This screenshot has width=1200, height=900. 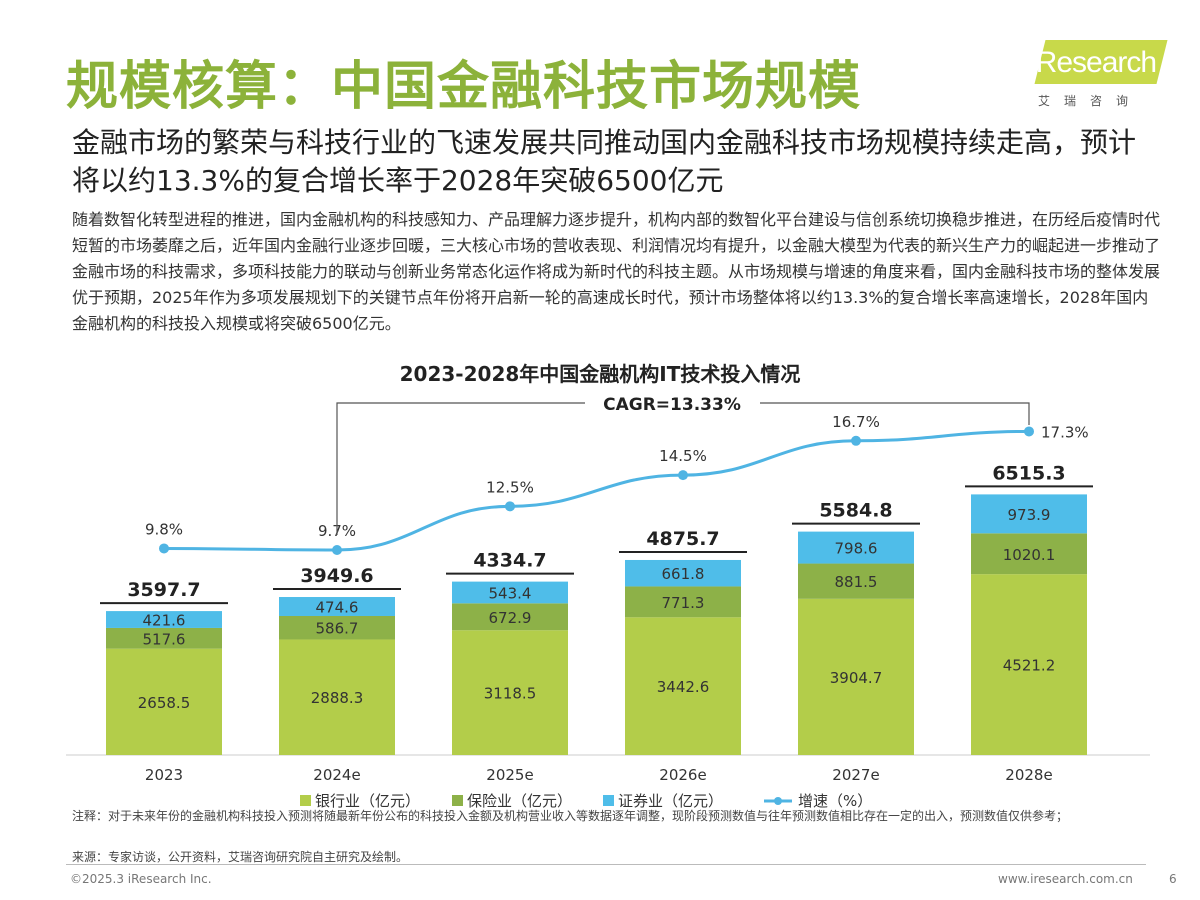 I want to click on x-tick-label: 2028e, so click(x=1028, y=775).